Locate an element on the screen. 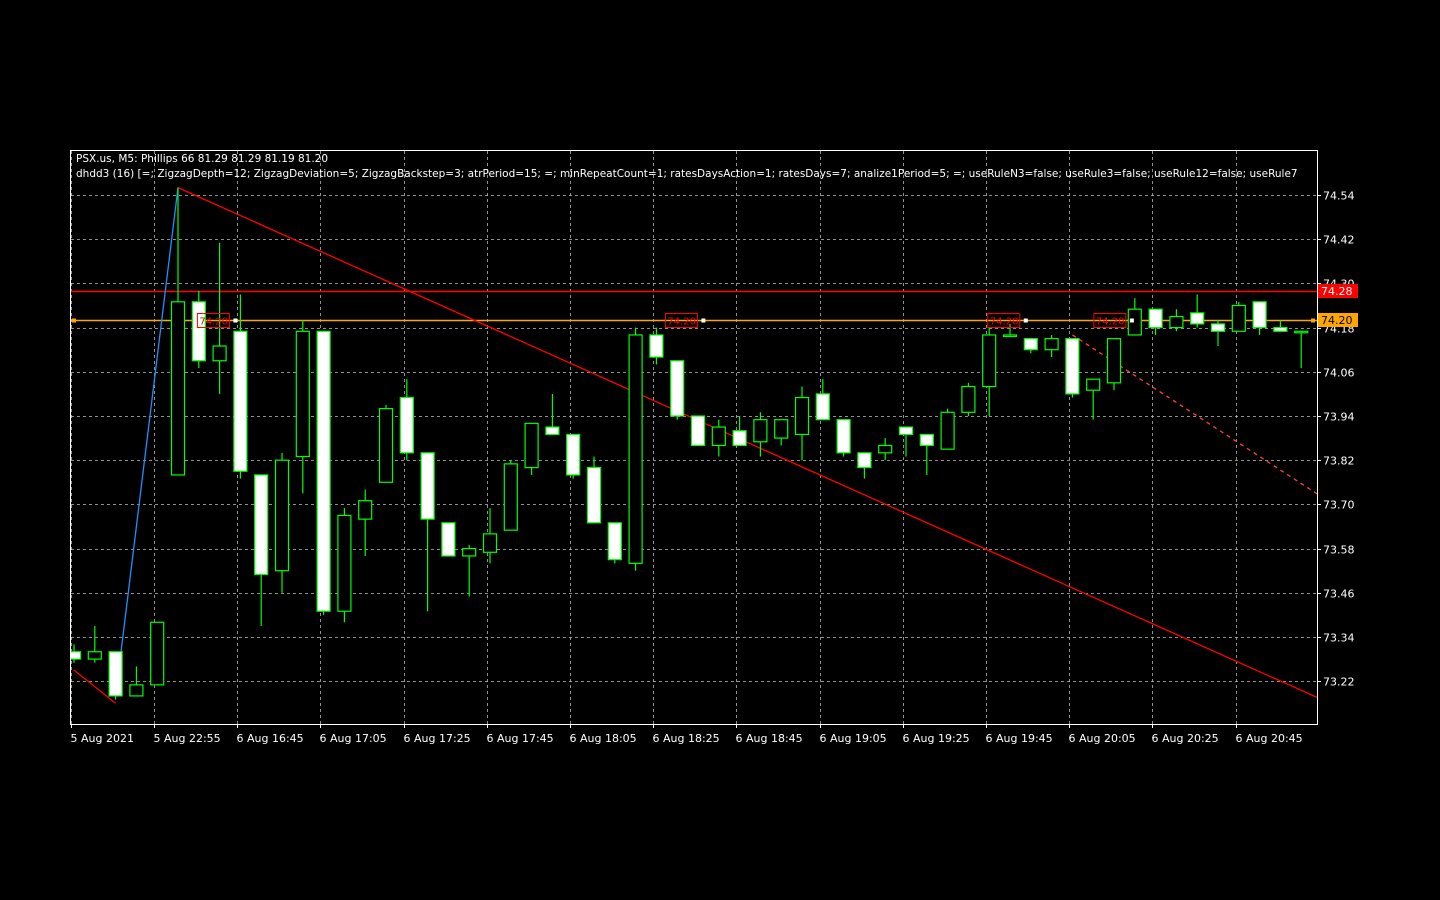  x-tick-label: 6 Aug 18:05 is located at coordinates (603, 738).